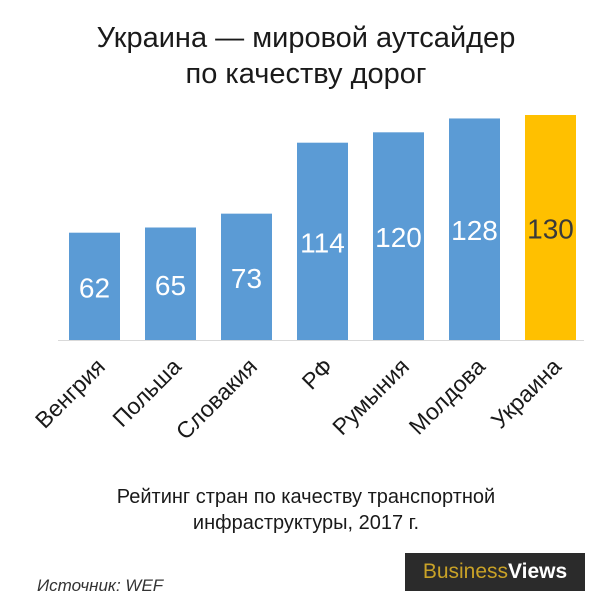 The image size is (612, 612). Describe the element at coordinates (447, 396) in the screenshot. I see `x-tick-label-5: Молдова` at that location.